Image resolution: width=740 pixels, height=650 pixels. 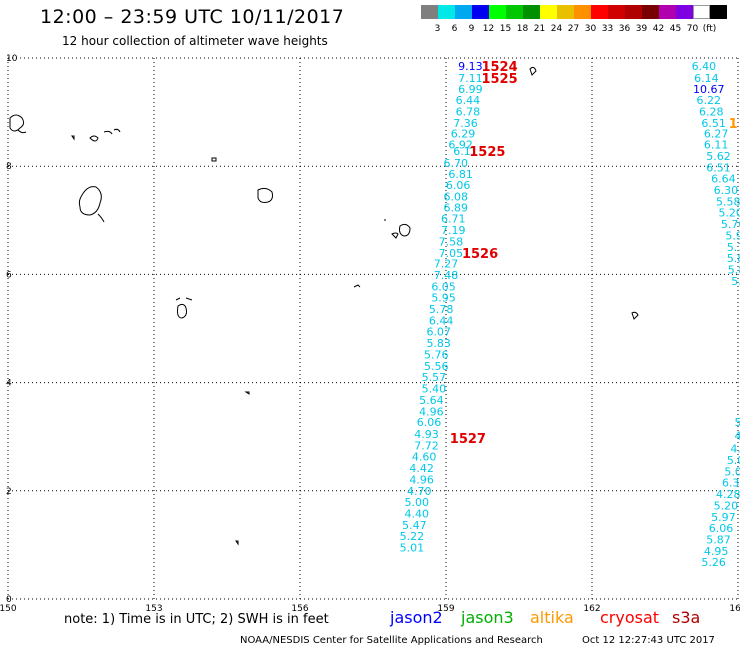 What do you see at coordinates (607, 29) in the screenshot?
I see `legend-label: 33` at bounding box center [607, 29].